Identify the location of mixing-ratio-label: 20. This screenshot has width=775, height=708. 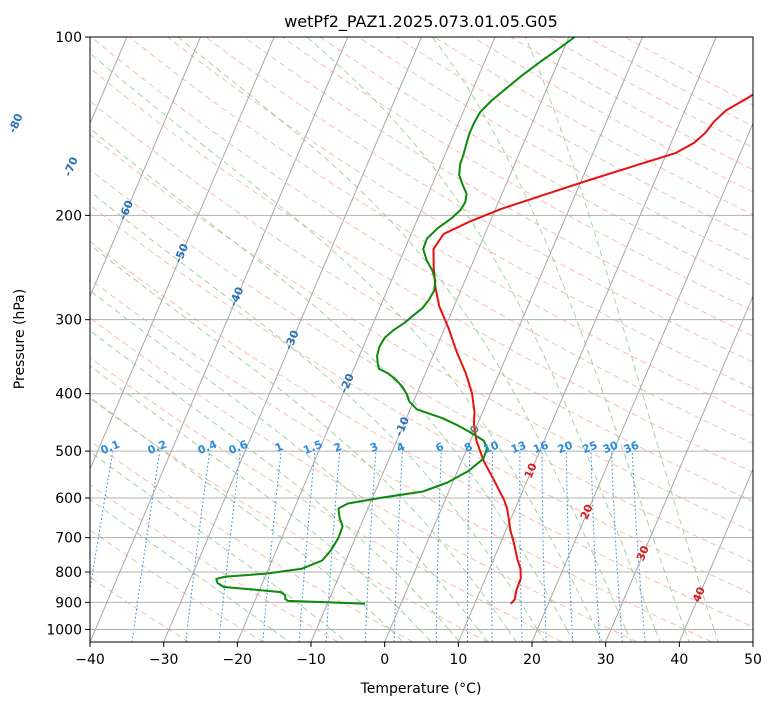
(565, 447).